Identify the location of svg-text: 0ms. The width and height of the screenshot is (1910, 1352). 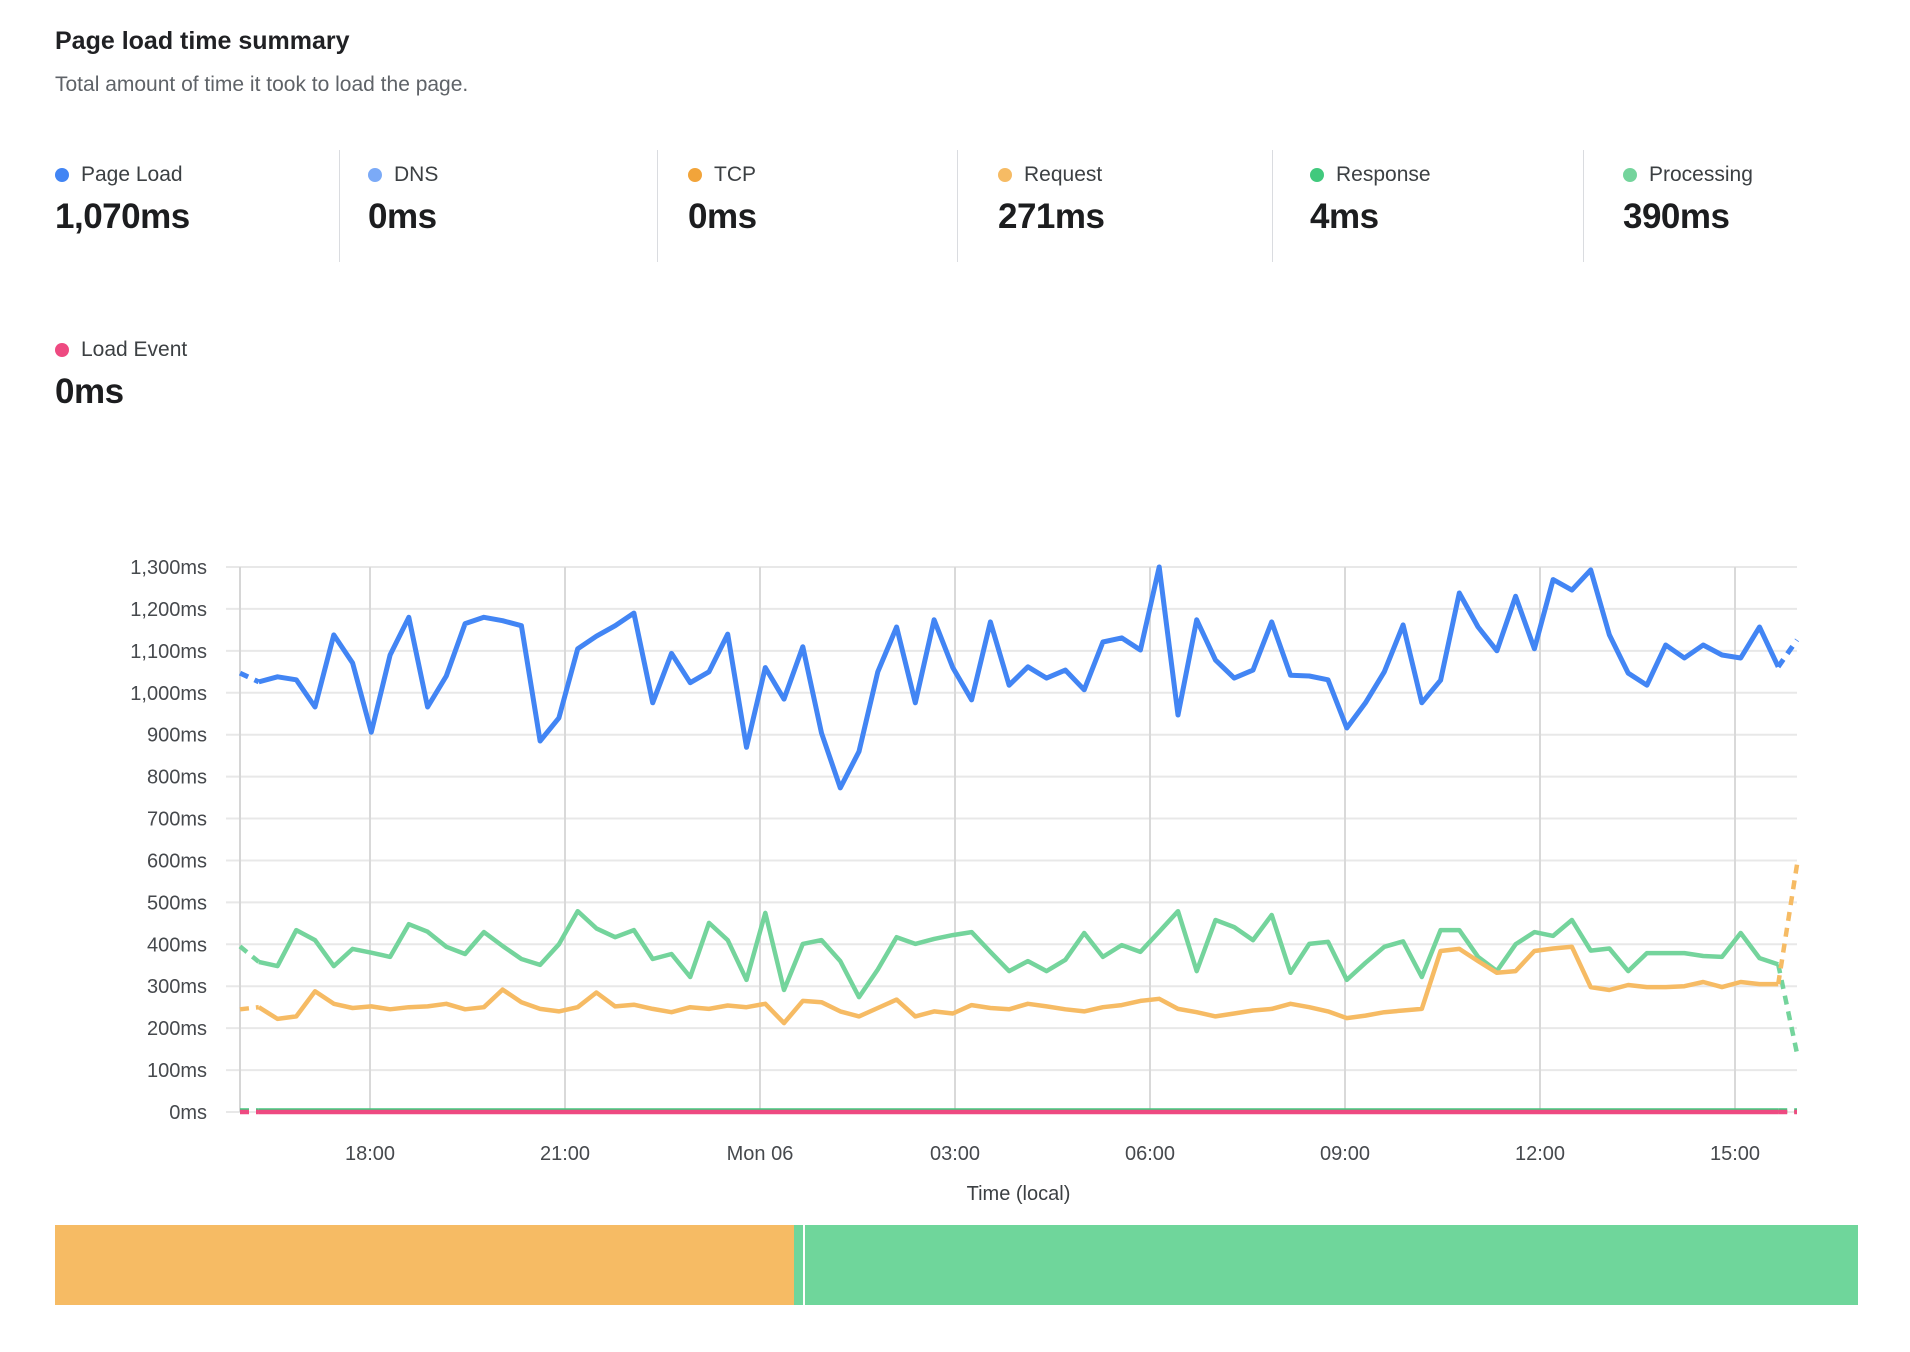
(188, 1113).